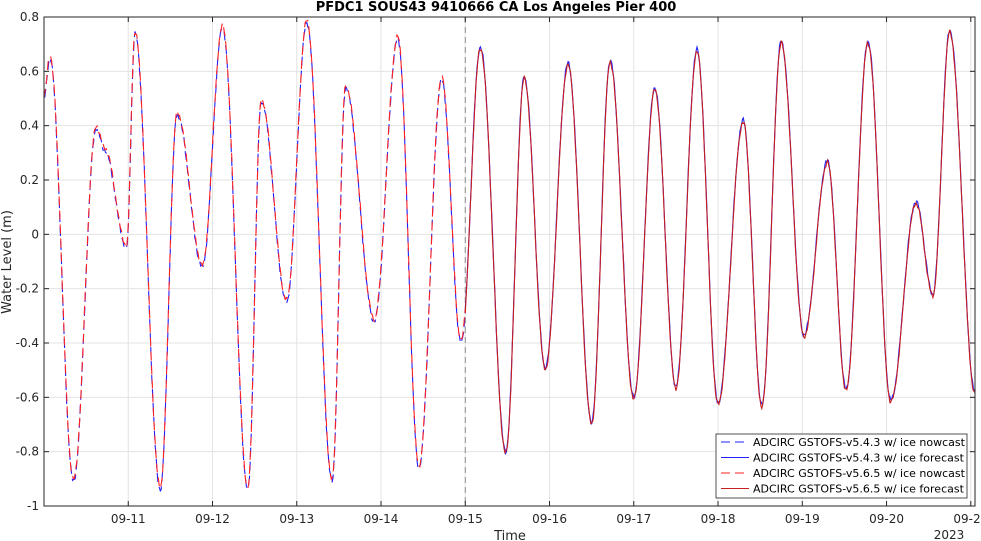  What do you see at coordinates (859, 473) in the screenshot?
I see `legend-label: ADCIRC GSTOFS-v5.6.5 w/ ice nowcast` at bounding box center [859, 473].